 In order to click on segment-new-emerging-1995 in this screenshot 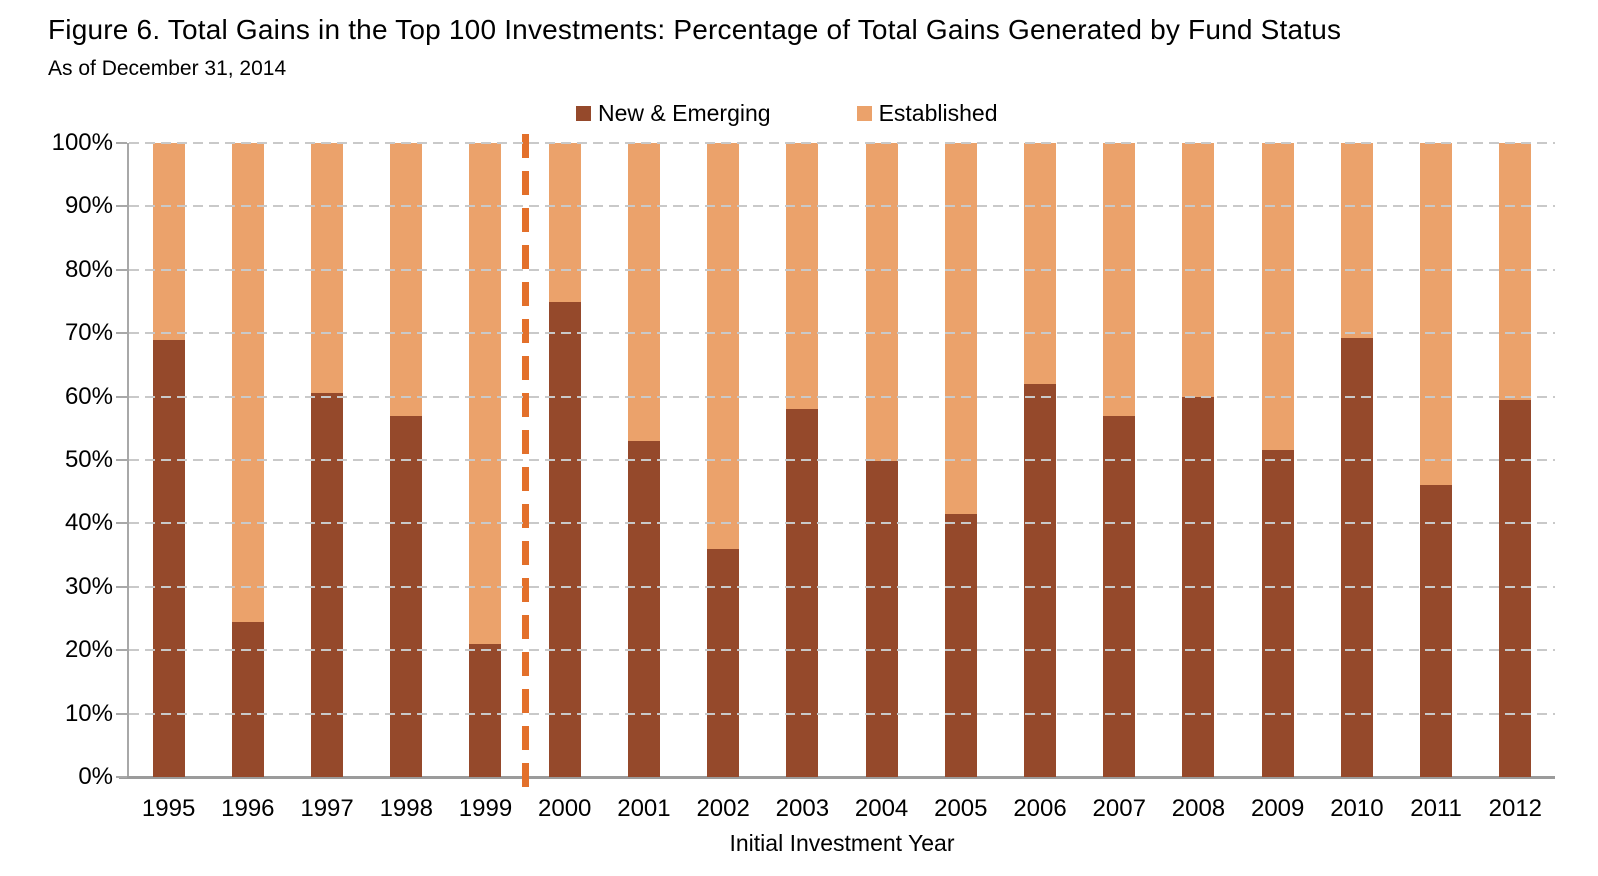, I will do `click(168, 558)`.